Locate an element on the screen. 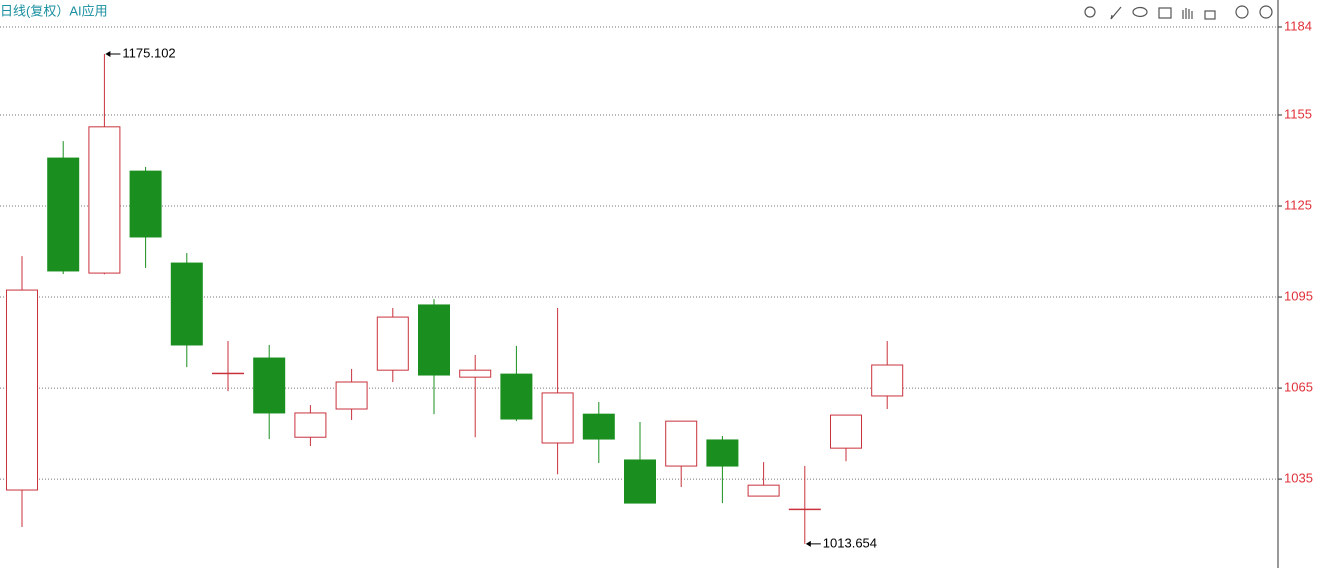 The height and width of the screenshot is (568, 1323). annotation-label: 1013.654 is located at coordinates (850, 542).